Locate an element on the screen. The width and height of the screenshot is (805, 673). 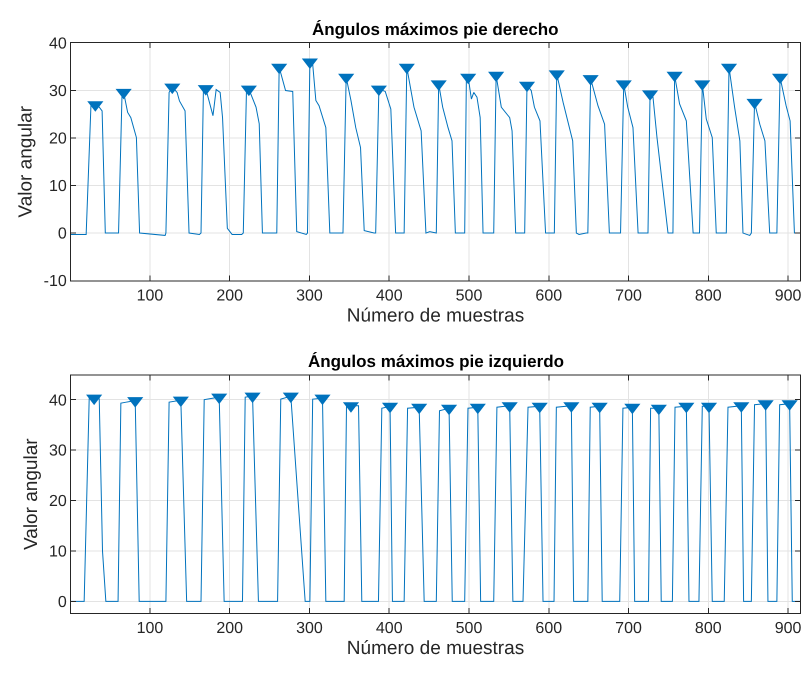
y-tick-label: -10 is located at coordinates (55, 281).